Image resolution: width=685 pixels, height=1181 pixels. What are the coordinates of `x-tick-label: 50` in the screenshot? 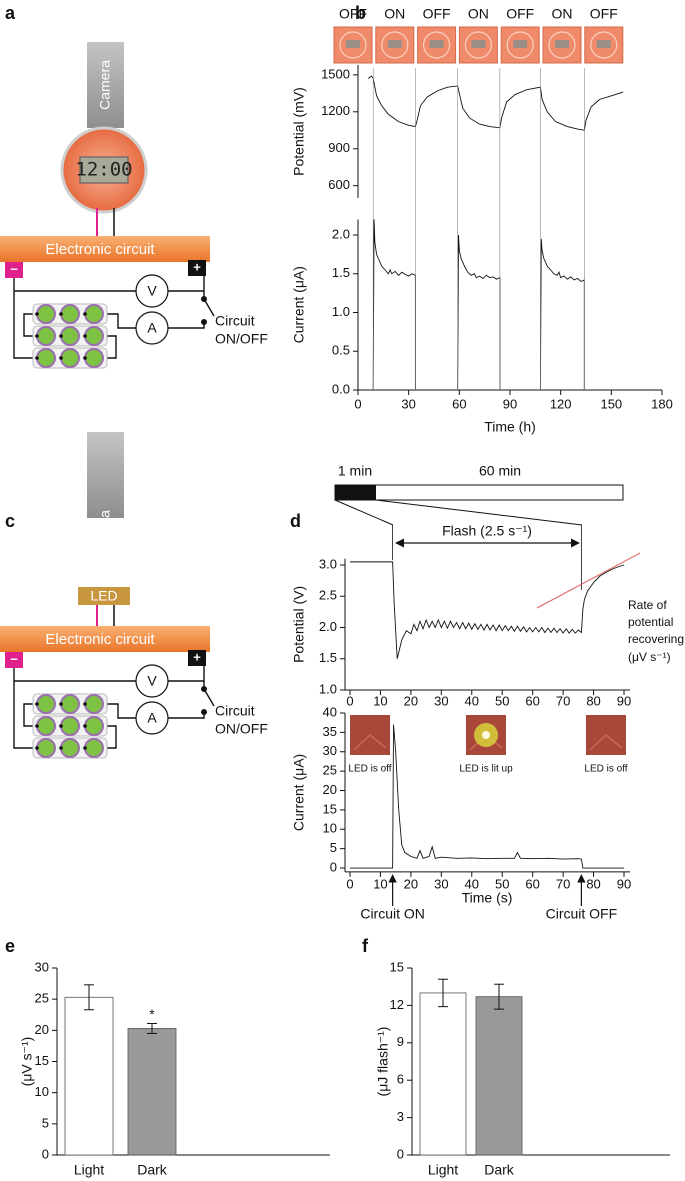 It's located at (502, 883).